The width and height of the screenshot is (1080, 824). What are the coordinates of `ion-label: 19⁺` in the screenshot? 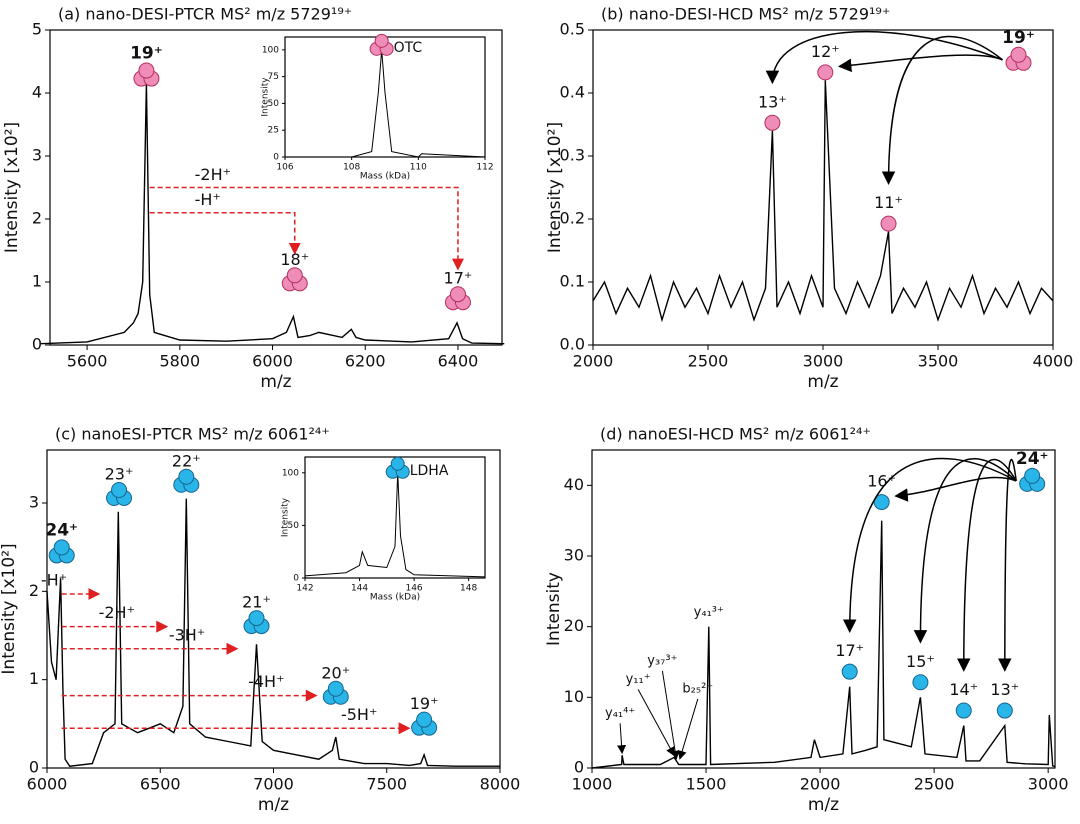 It's located at (424, 703).